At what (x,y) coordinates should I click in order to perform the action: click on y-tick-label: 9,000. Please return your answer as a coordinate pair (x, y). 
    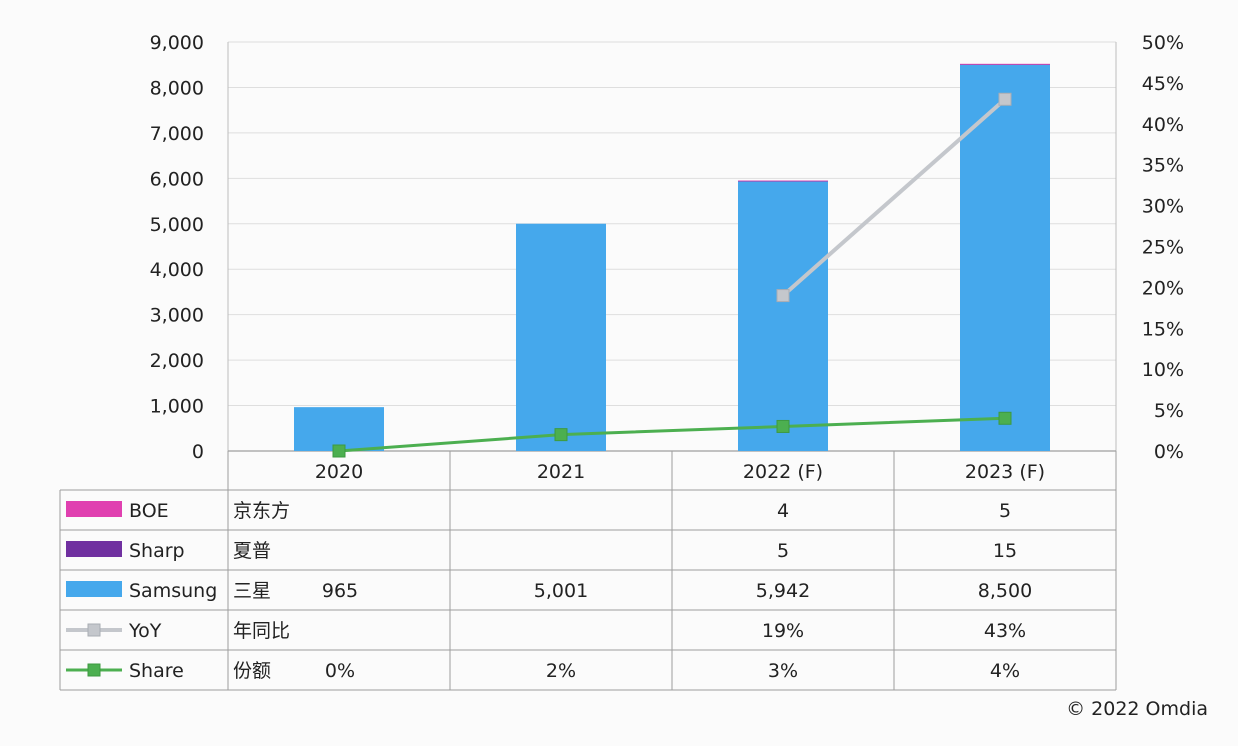
    Looking at the image, I should click on (177, 43).